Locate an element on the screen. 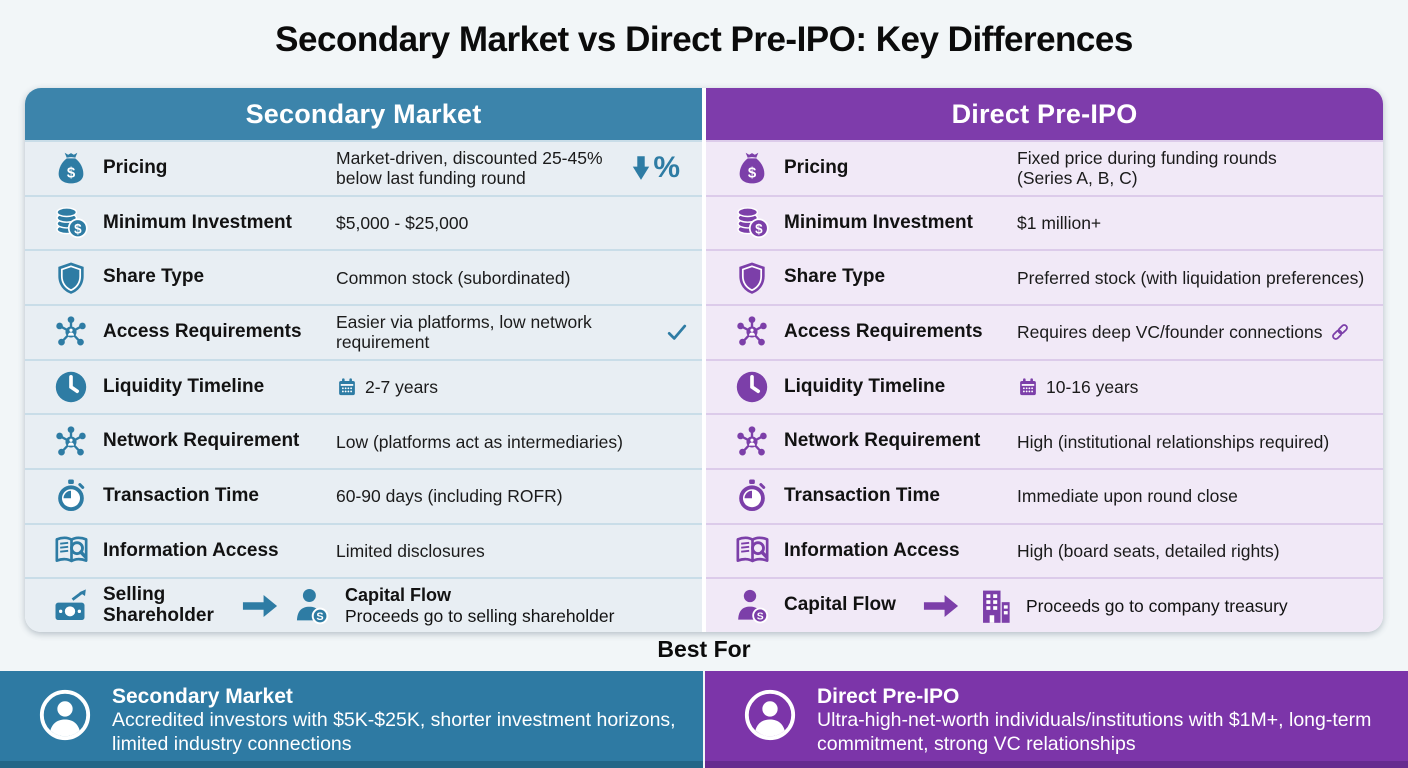 Image resolution: width=1408 pixels, height=768 pixels. table-row: Share Type Common stock (subordinated) is located at coordinates (363, 277).